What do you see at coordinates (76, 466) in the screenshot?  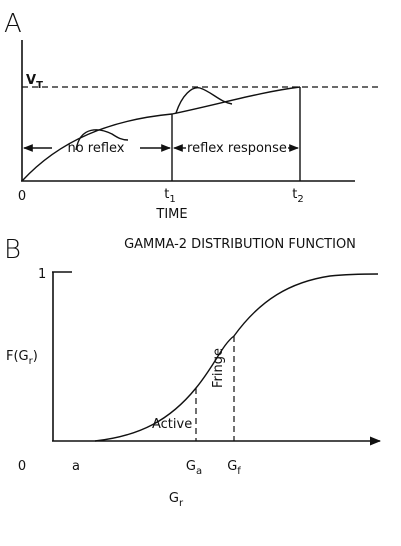 I see `tick-label: a` at bounding box center [76, 466].